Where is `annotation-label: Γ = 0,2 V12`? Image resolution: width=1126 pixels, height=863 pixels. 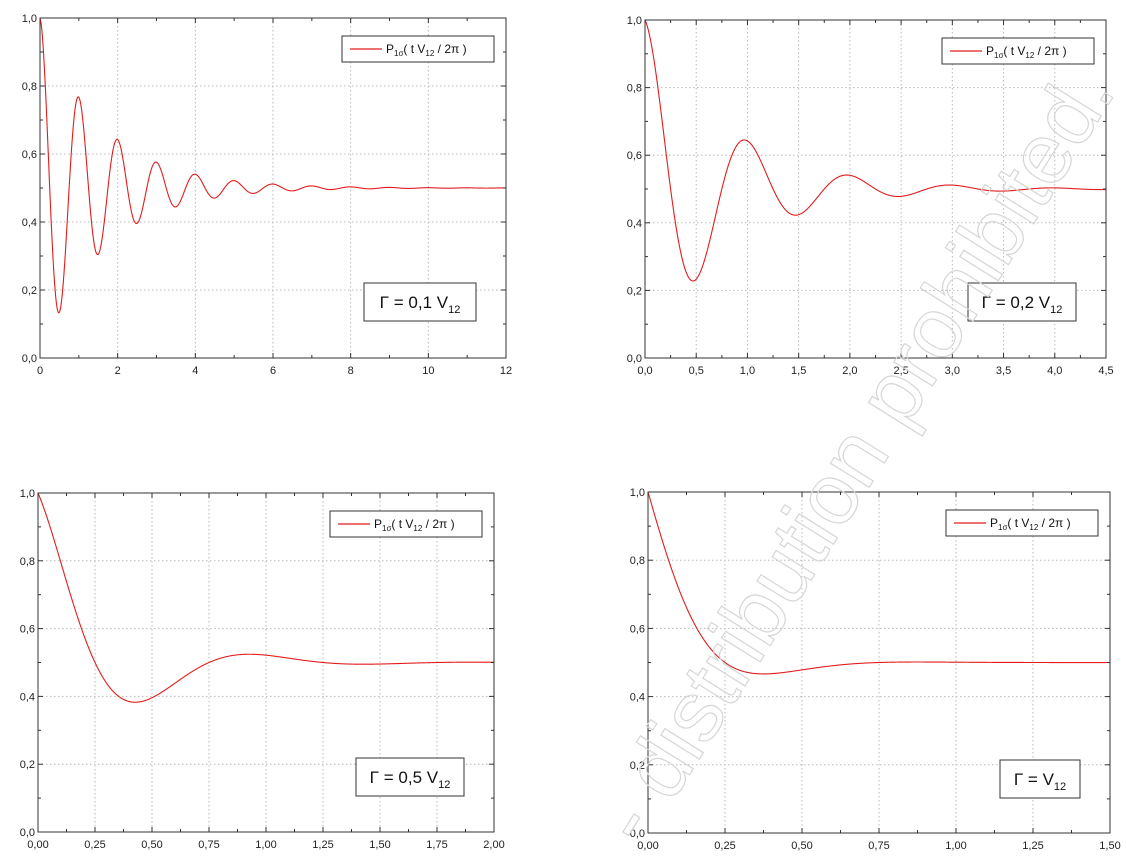 annotation-label: Γ = 0,2 V12 is located at coordinates (1022, 304).